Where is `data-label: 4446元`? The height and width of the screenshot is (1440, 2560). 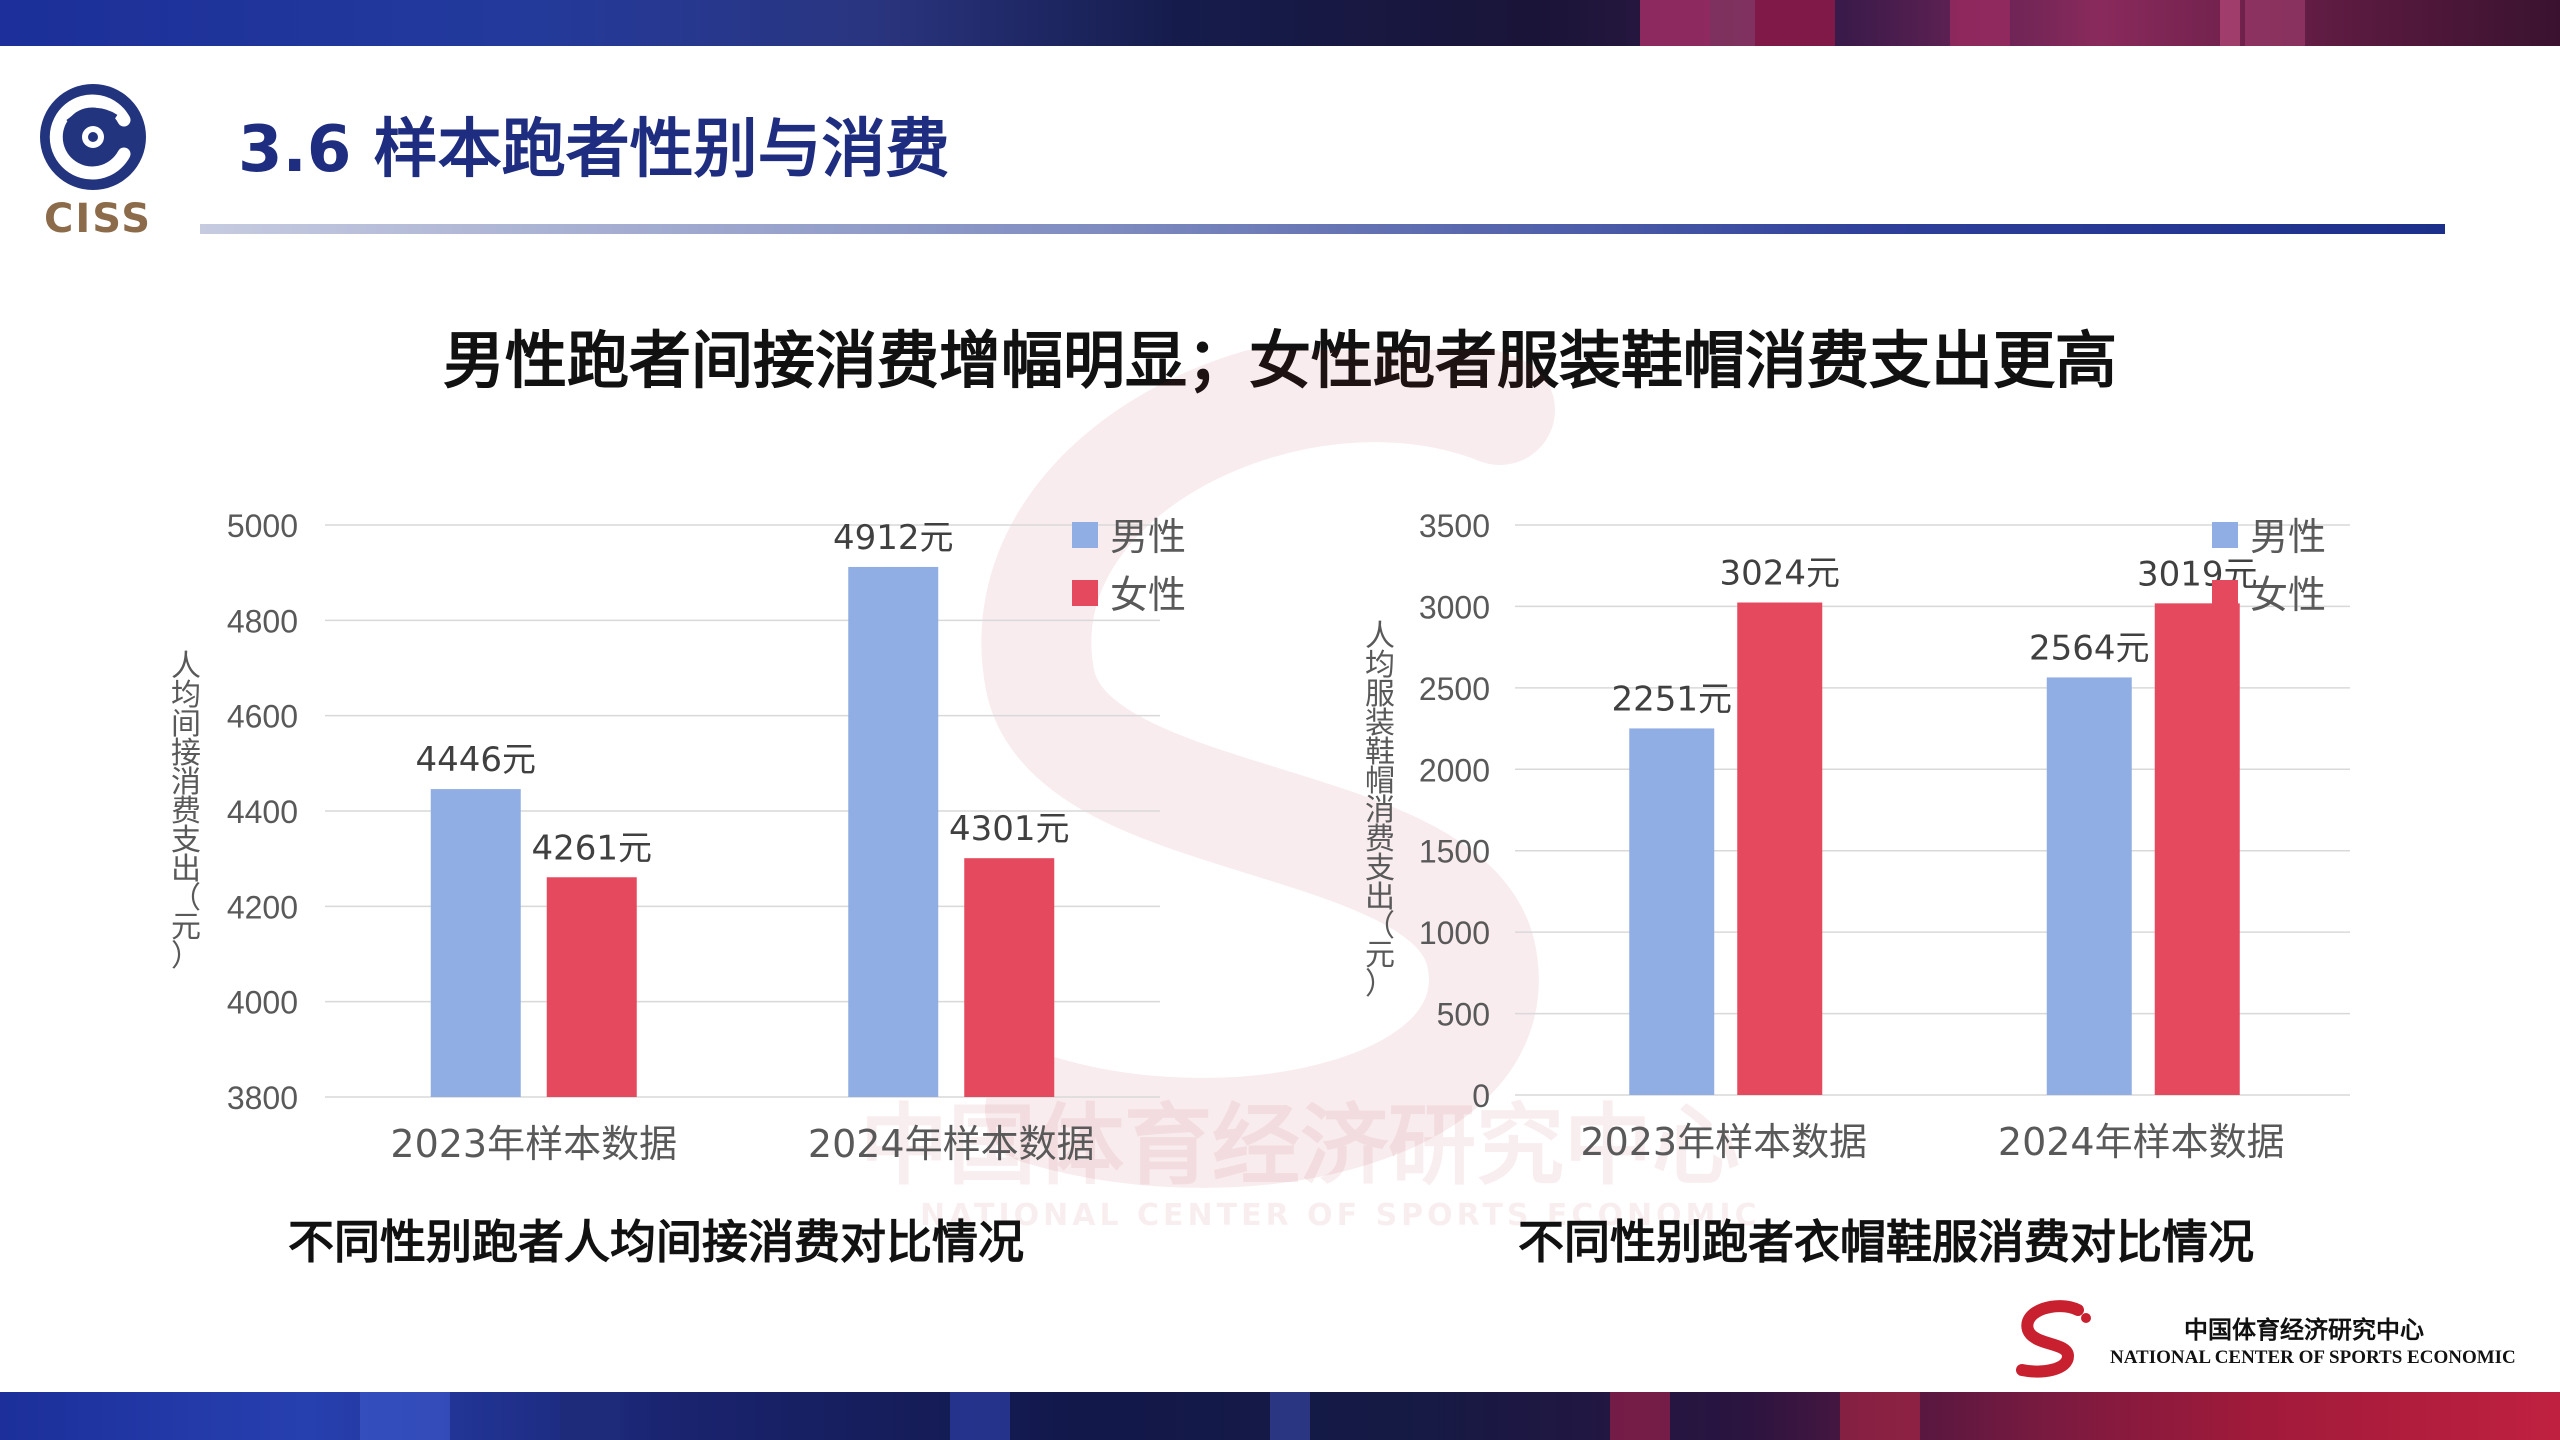
data-label: 4446元 is located at coordinates (475, 760).